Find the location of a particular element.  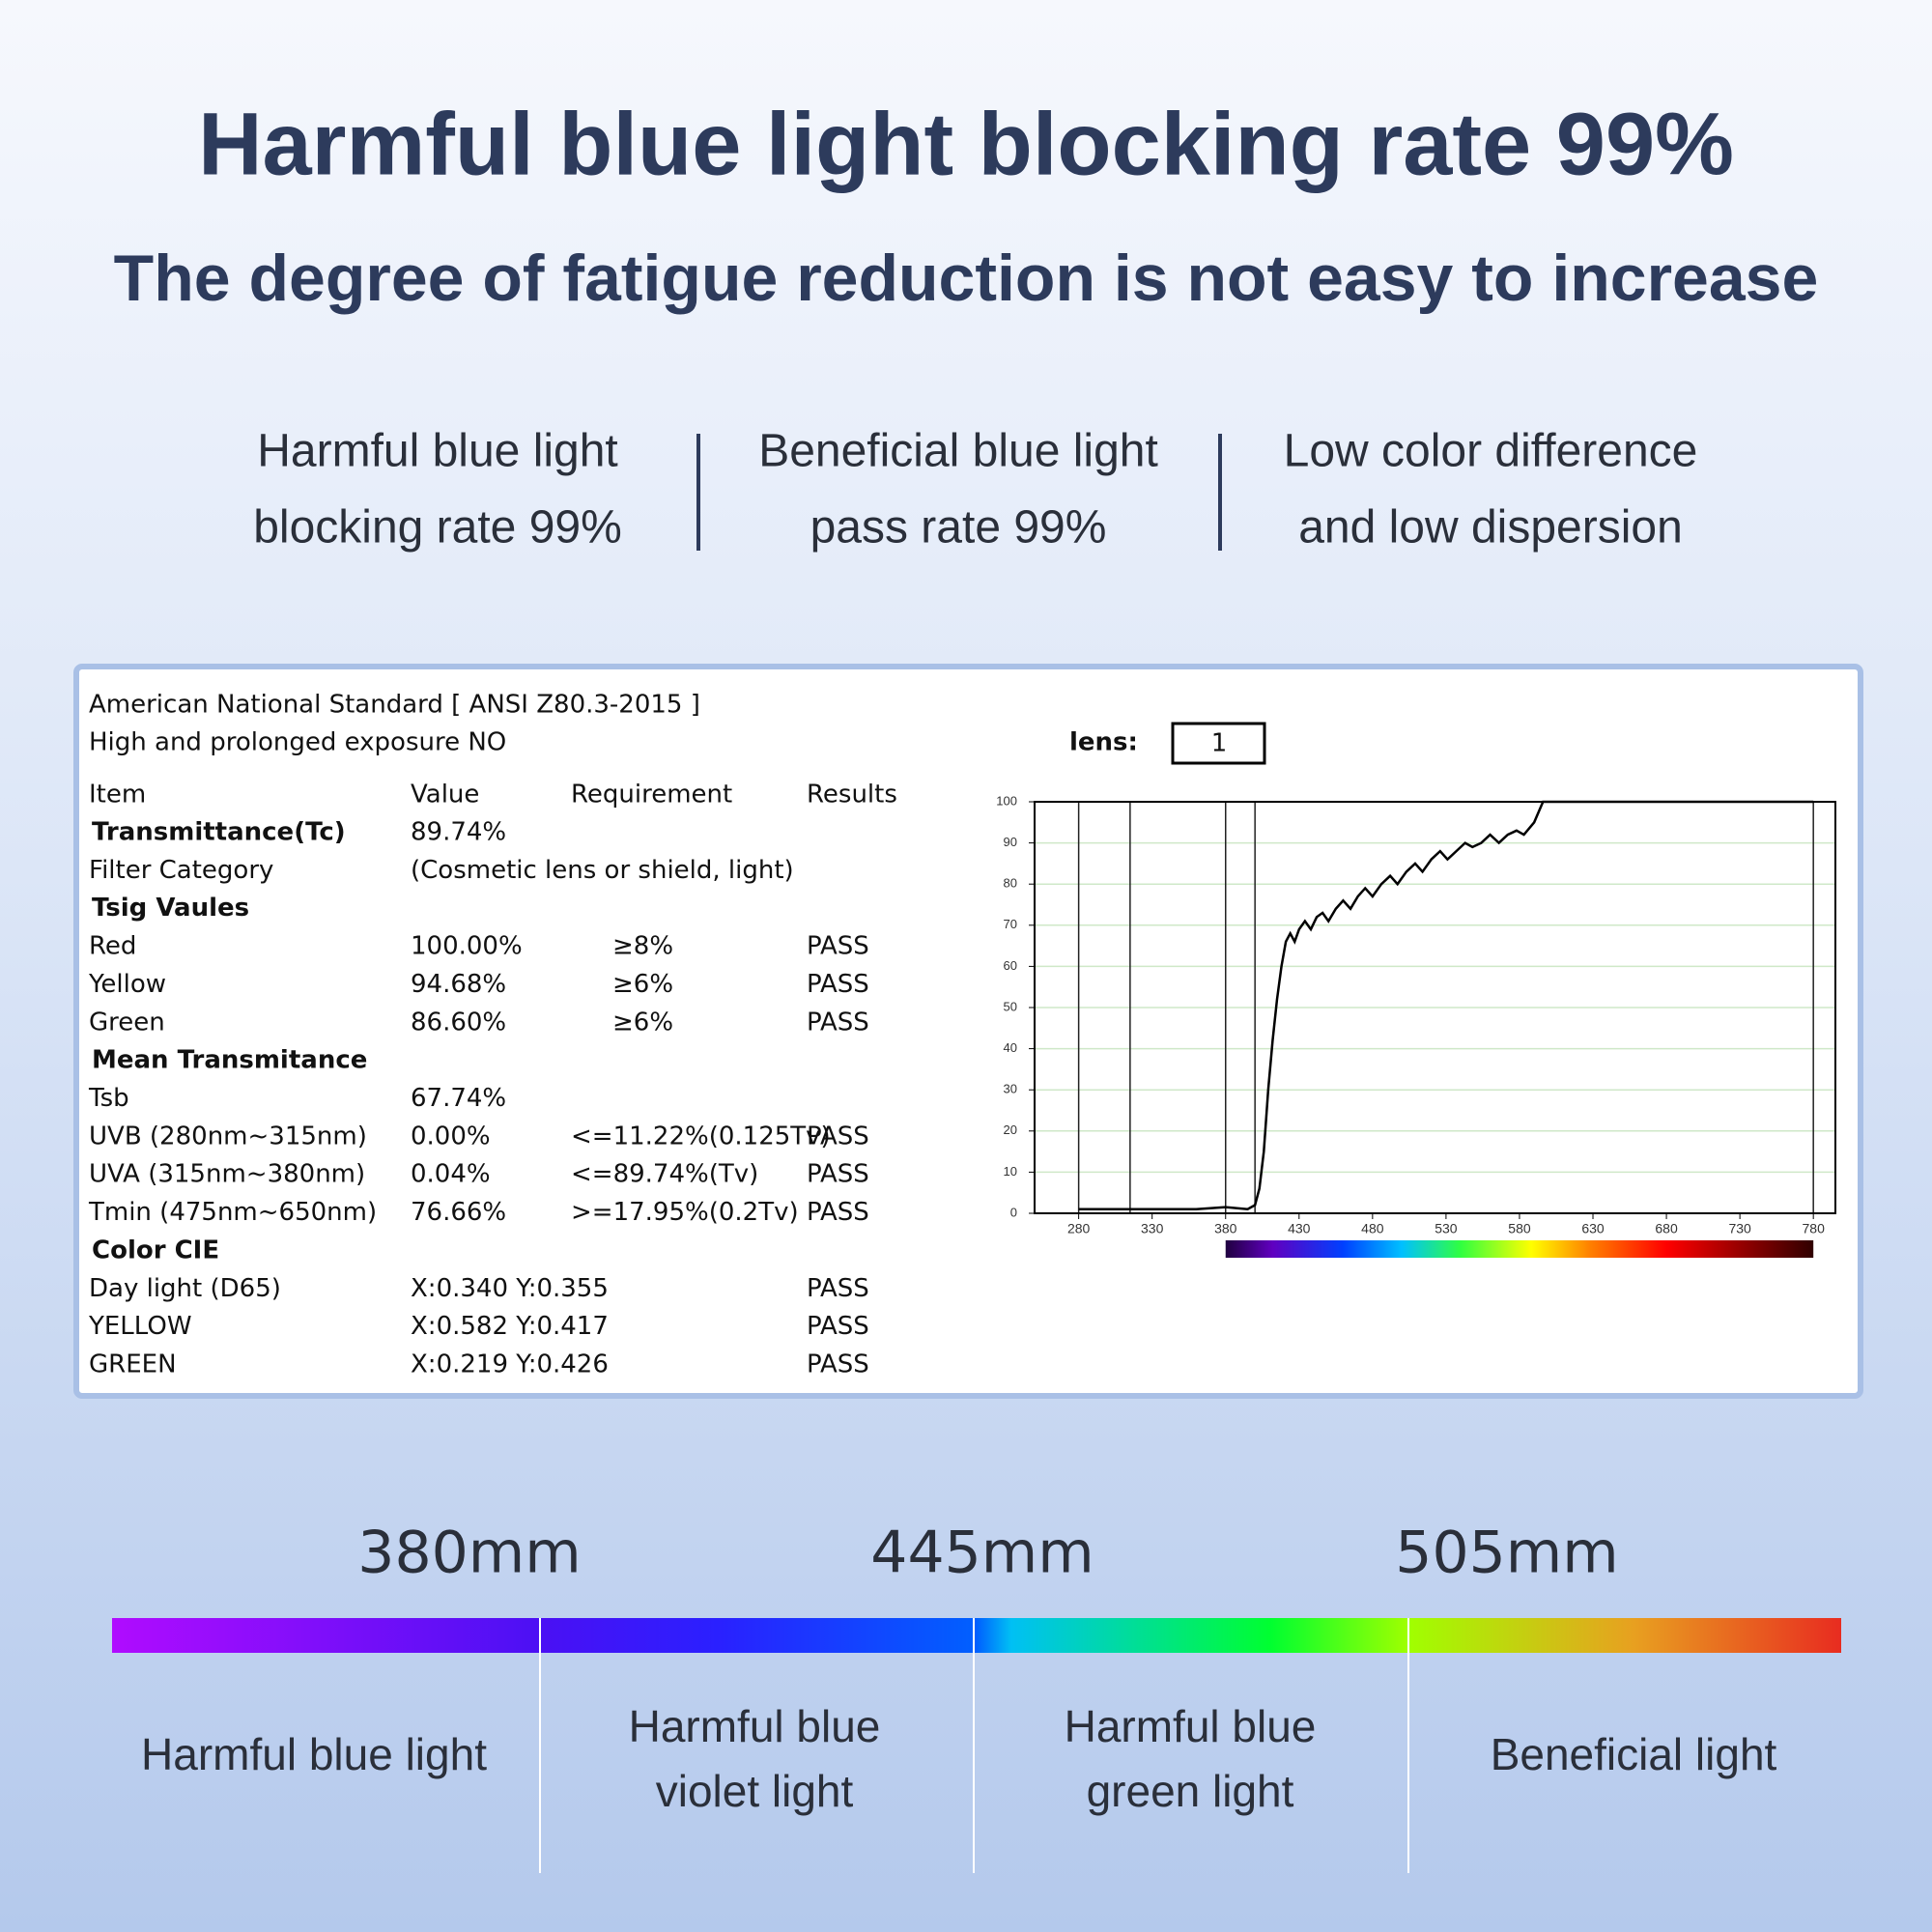

section-label: Transmittance(Tc) is located at coordinates (219, 832).